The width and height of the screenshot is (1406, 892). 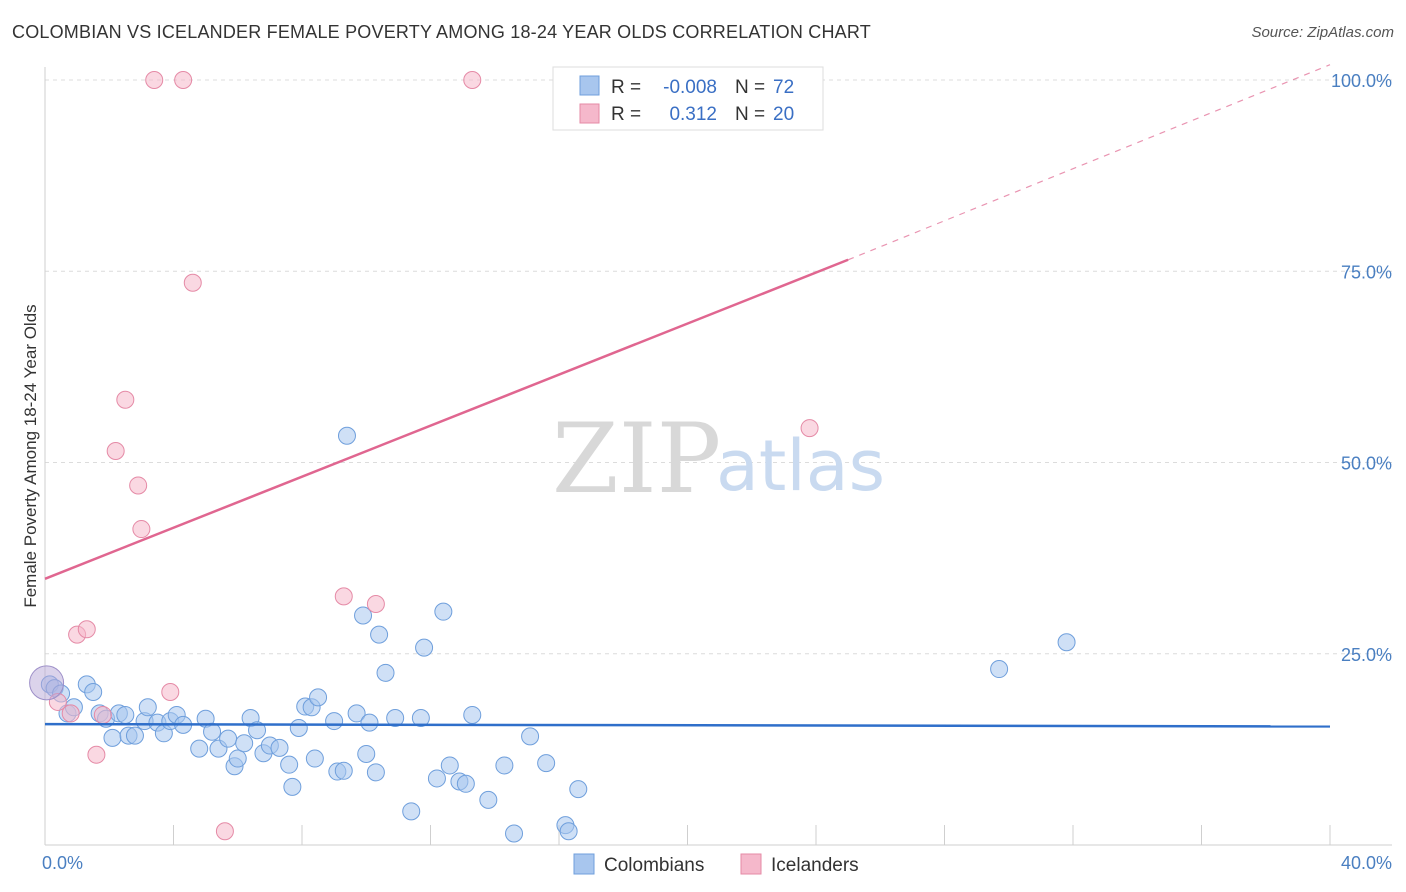 I want to click on y-axis-label: Female Poverty Among 18-24 Year Olds, so click(x=30, y=455).